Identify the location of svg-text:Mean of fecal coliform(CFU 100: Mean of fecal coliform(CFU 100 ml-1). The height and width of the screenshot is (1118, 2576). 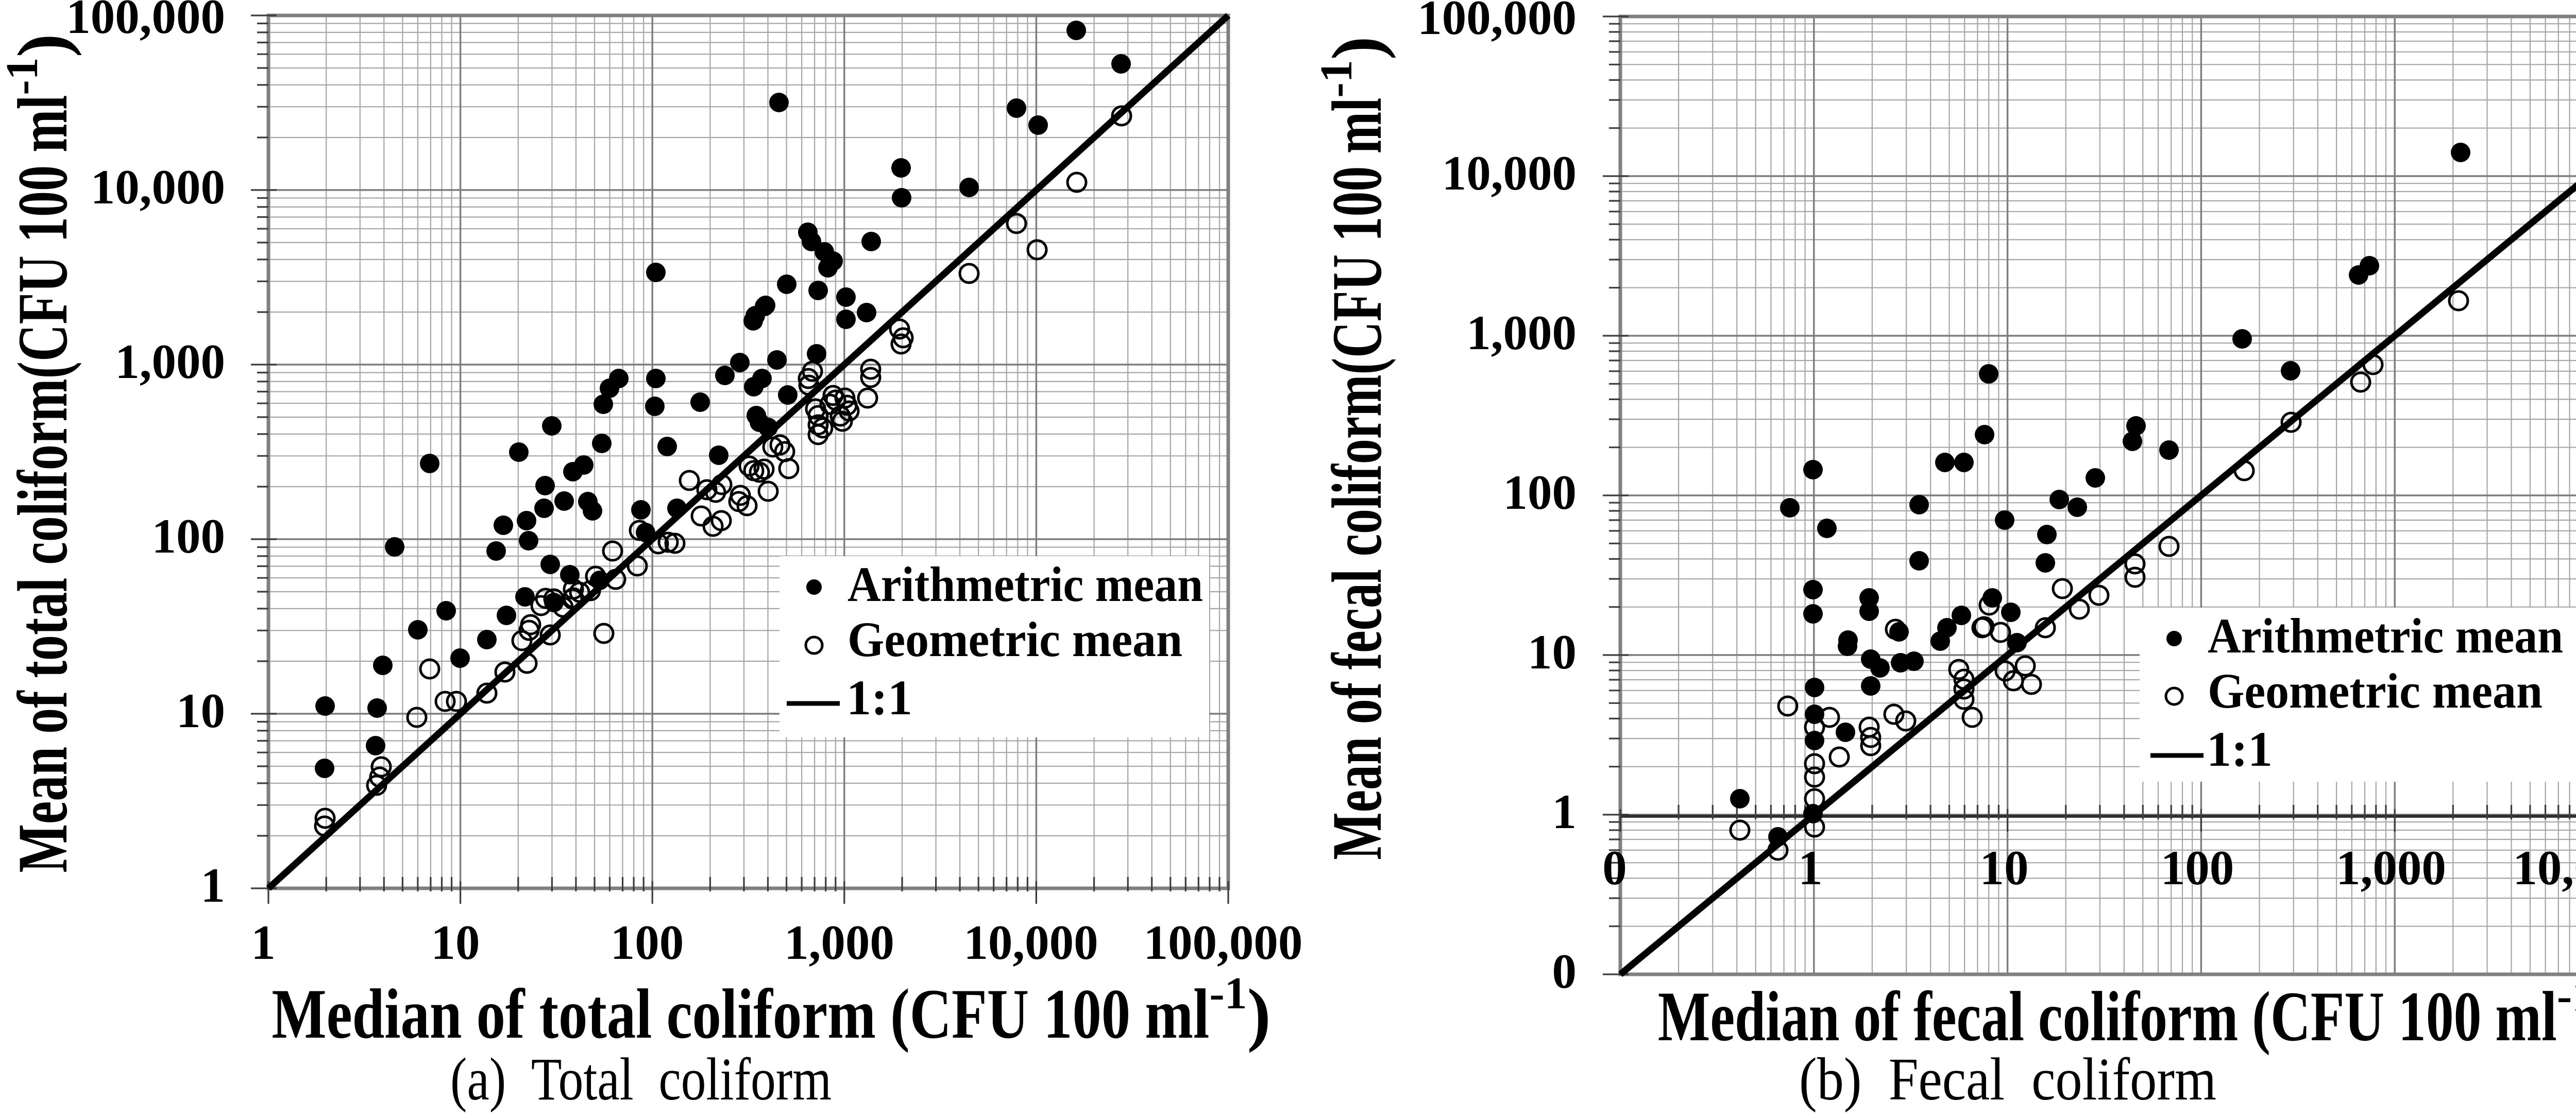
(1354, 447).